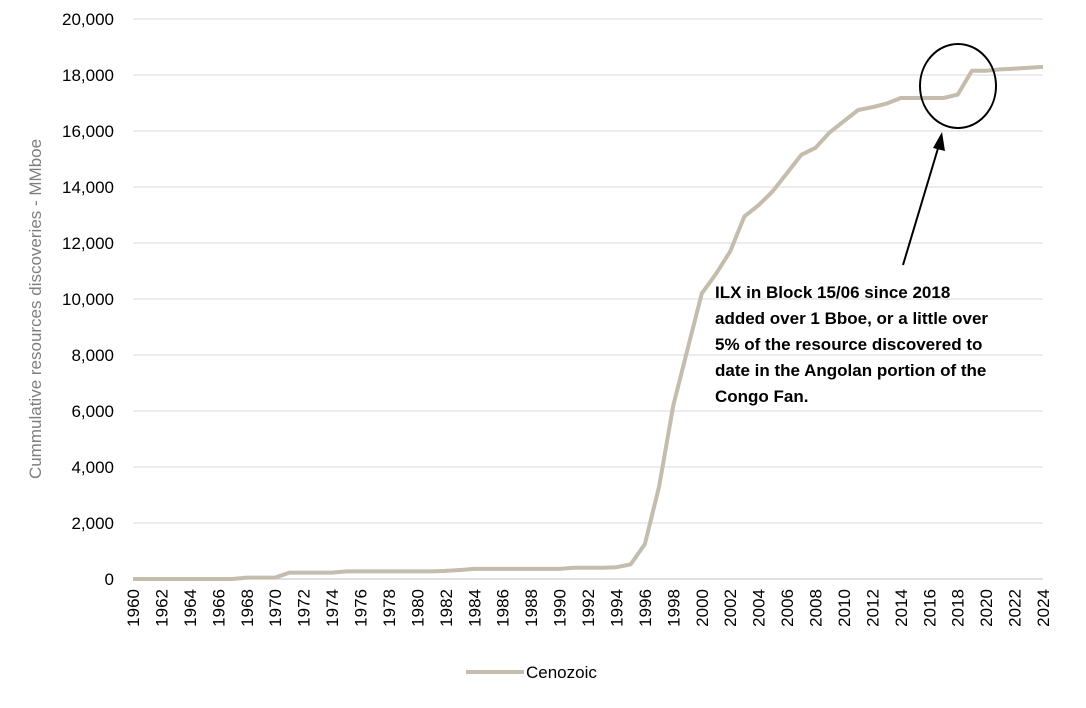  Describe the element at coordinates (92, 411) in the screenshot. I see `y-tick-label: 6,000` at that location.